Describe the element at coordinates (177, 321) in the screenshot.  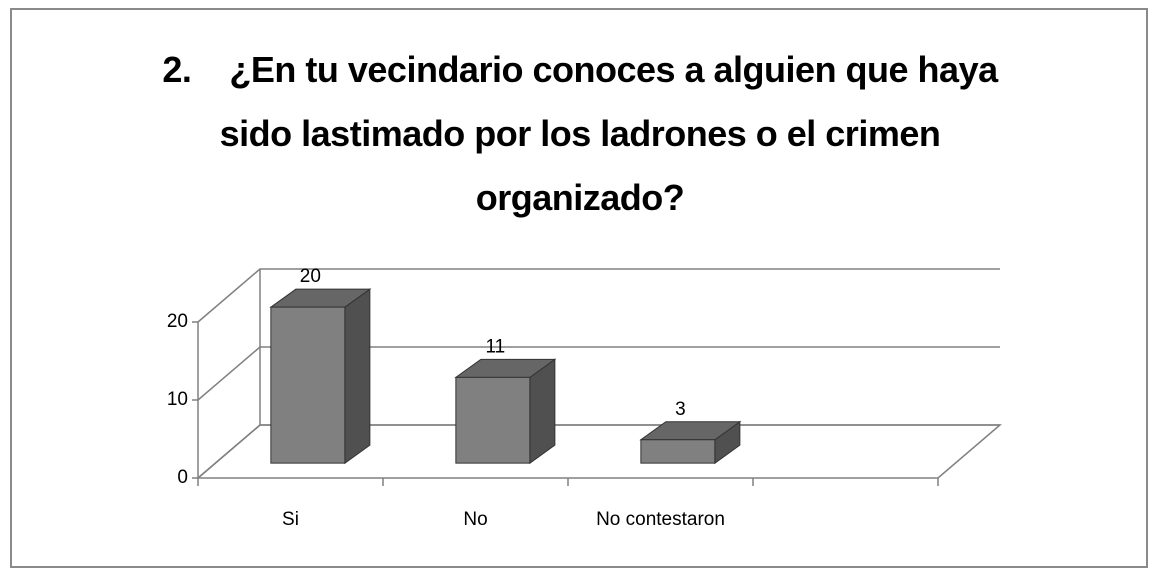
I see `y-tick-label: 20` at that location.